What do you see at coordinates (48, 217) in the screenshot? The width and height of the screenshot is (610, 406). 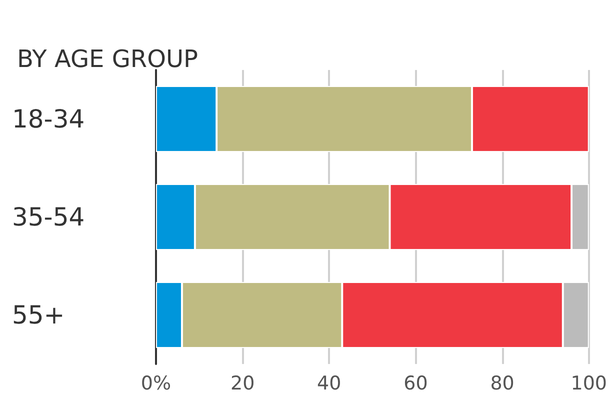 I see `y-tick-label: 35-54` at bounding box center [48, 217].